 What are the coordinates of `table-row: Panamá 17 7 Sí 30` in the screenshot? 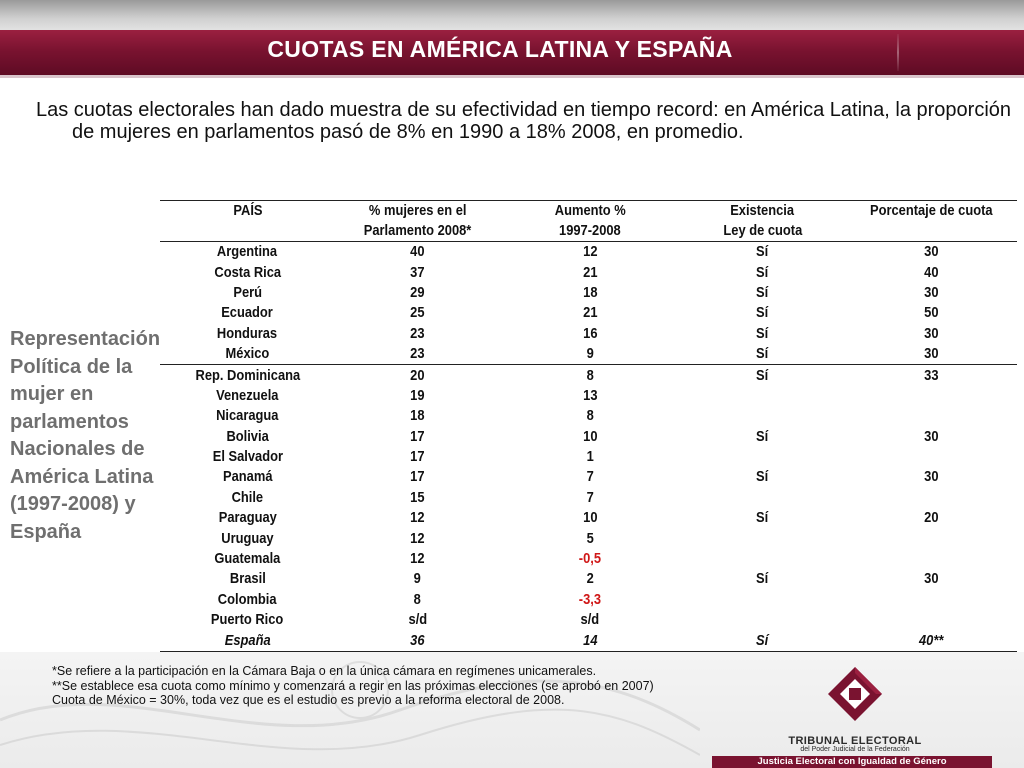 It's located at (588, 477).